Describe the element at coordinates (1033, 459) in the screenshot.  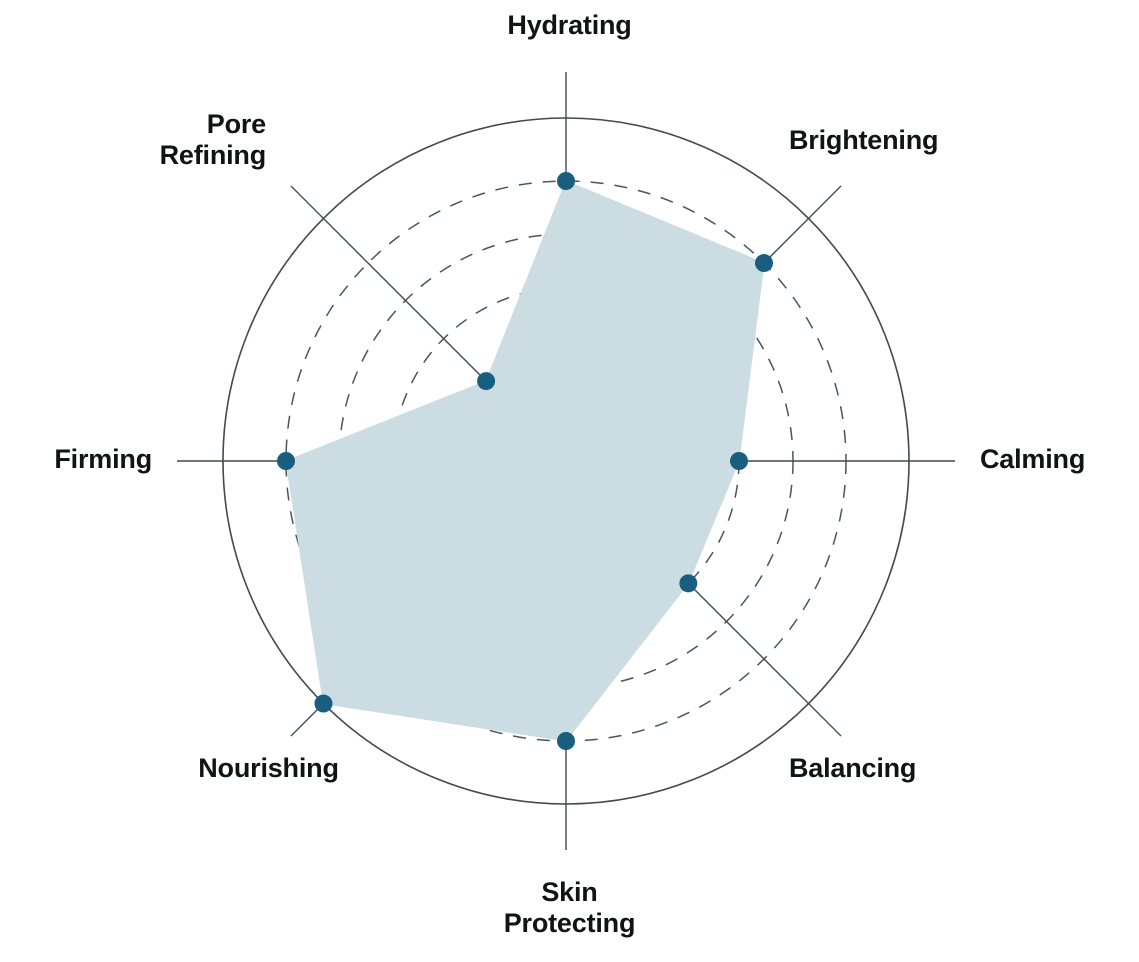
I see `axis-label-calming: Calming` at that location.